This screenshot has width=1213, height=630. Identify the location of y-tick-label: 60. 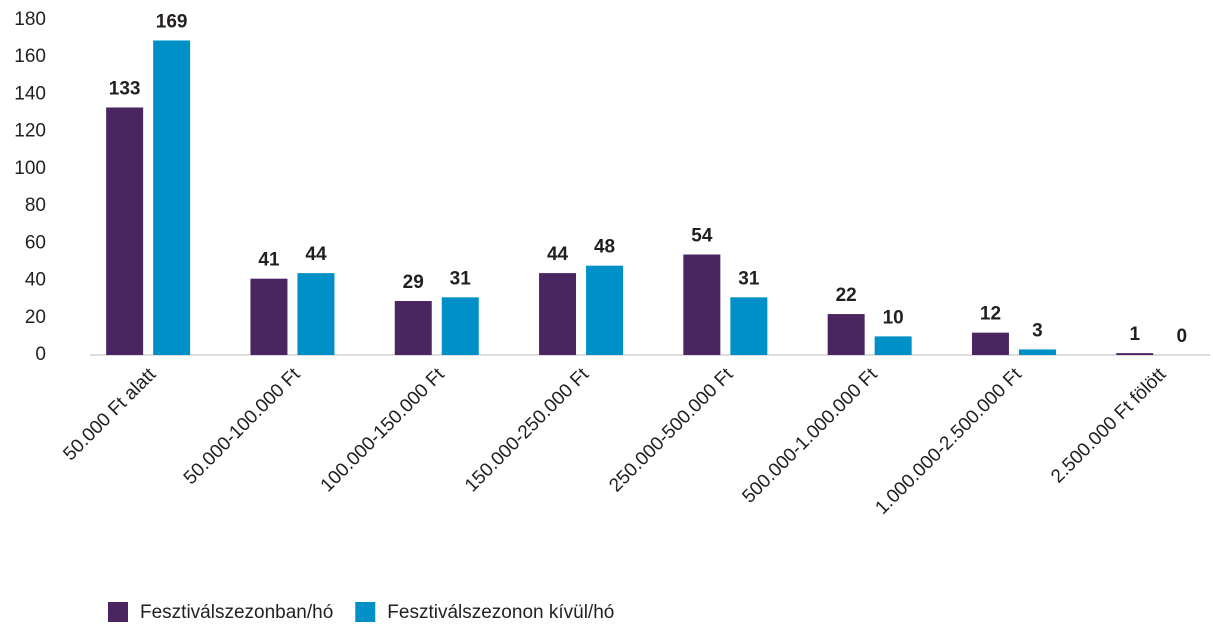
(35, 242).